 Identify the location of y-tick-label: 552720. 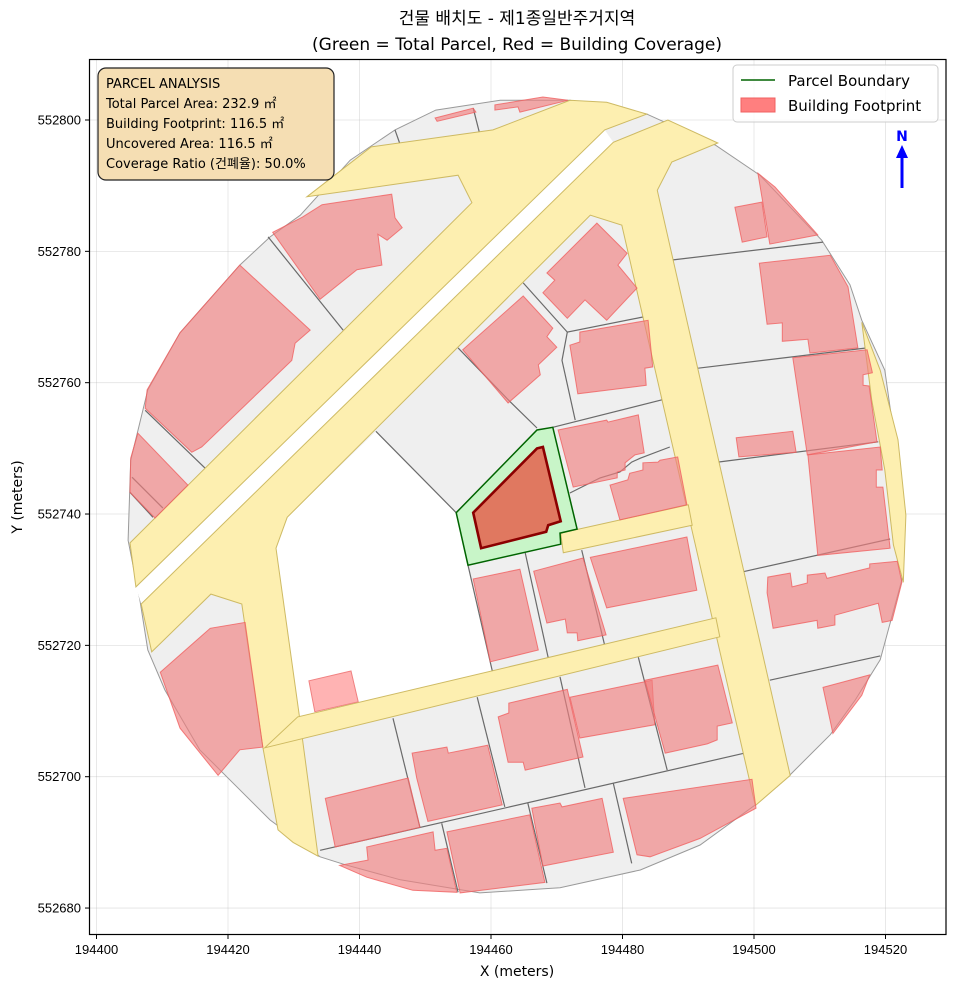
(59, 645).